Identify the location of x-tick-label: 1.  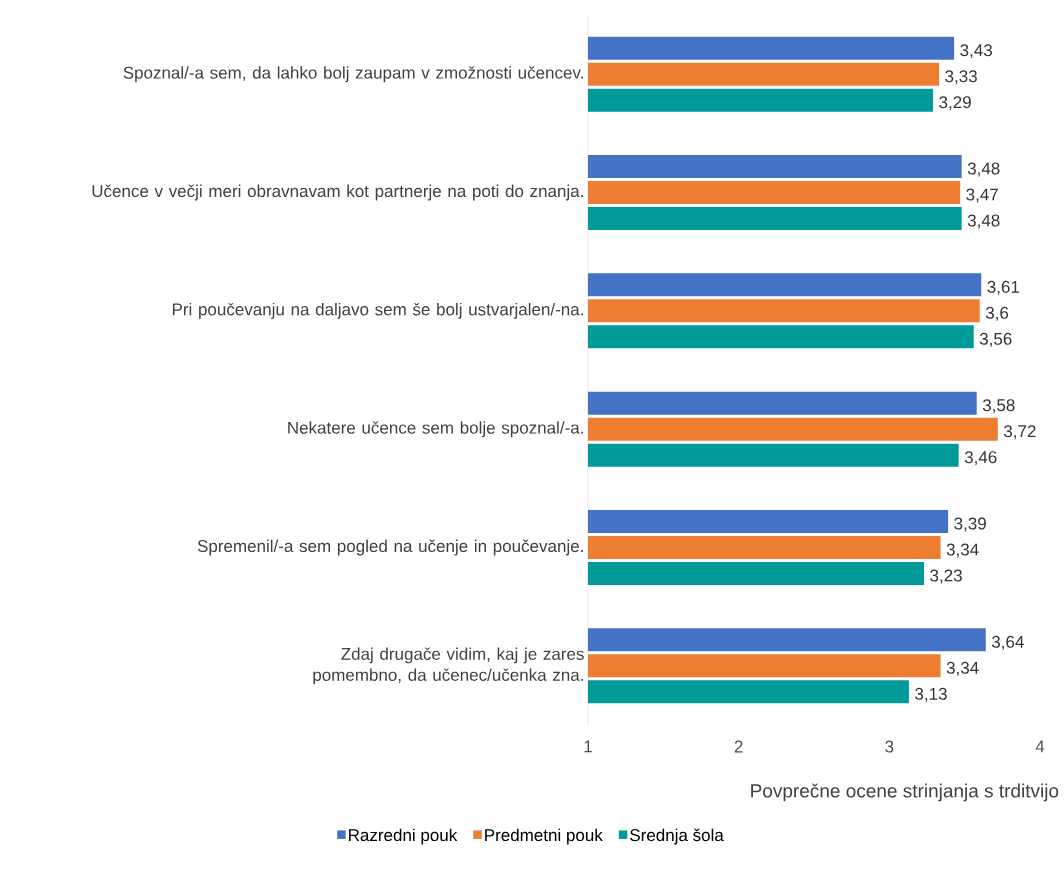
(588, 746).